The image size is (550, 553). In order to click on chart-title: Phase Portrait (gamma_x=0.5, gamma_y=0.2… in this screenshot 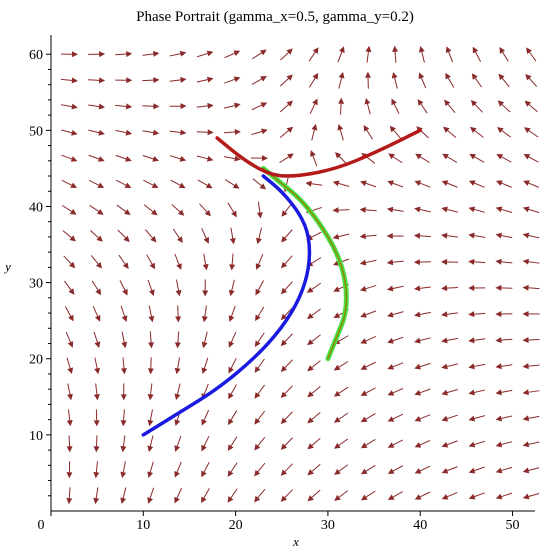, I will do `click(275, 17)`.